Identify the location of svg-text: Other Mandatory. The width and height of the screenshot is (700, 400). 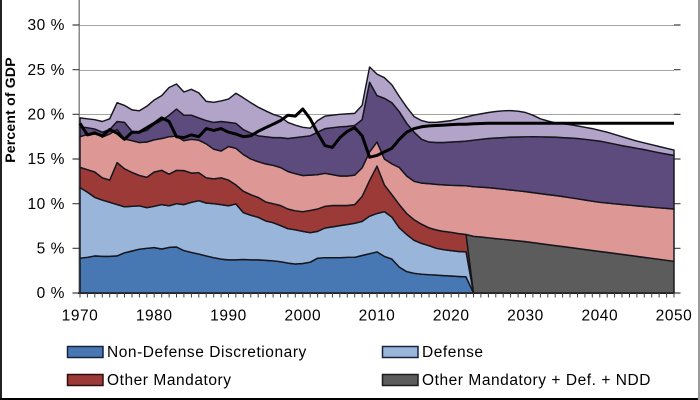
(169, 380).